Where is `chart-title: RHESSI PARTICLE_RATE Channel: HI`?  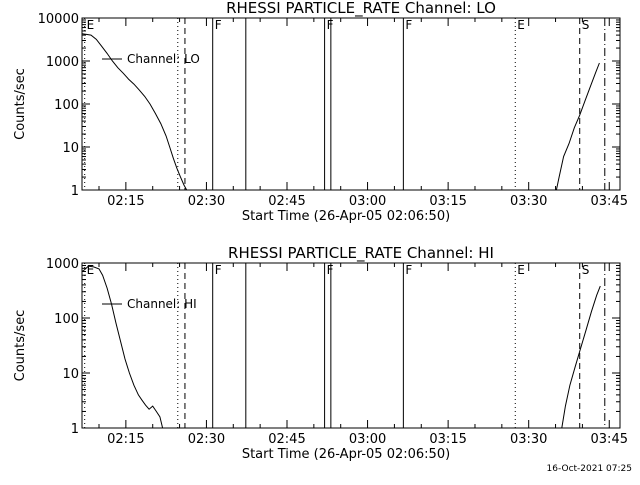
chart-title: RHESSI PARTICLE_RATE Channel: HI is located at coordinates (361, 253).